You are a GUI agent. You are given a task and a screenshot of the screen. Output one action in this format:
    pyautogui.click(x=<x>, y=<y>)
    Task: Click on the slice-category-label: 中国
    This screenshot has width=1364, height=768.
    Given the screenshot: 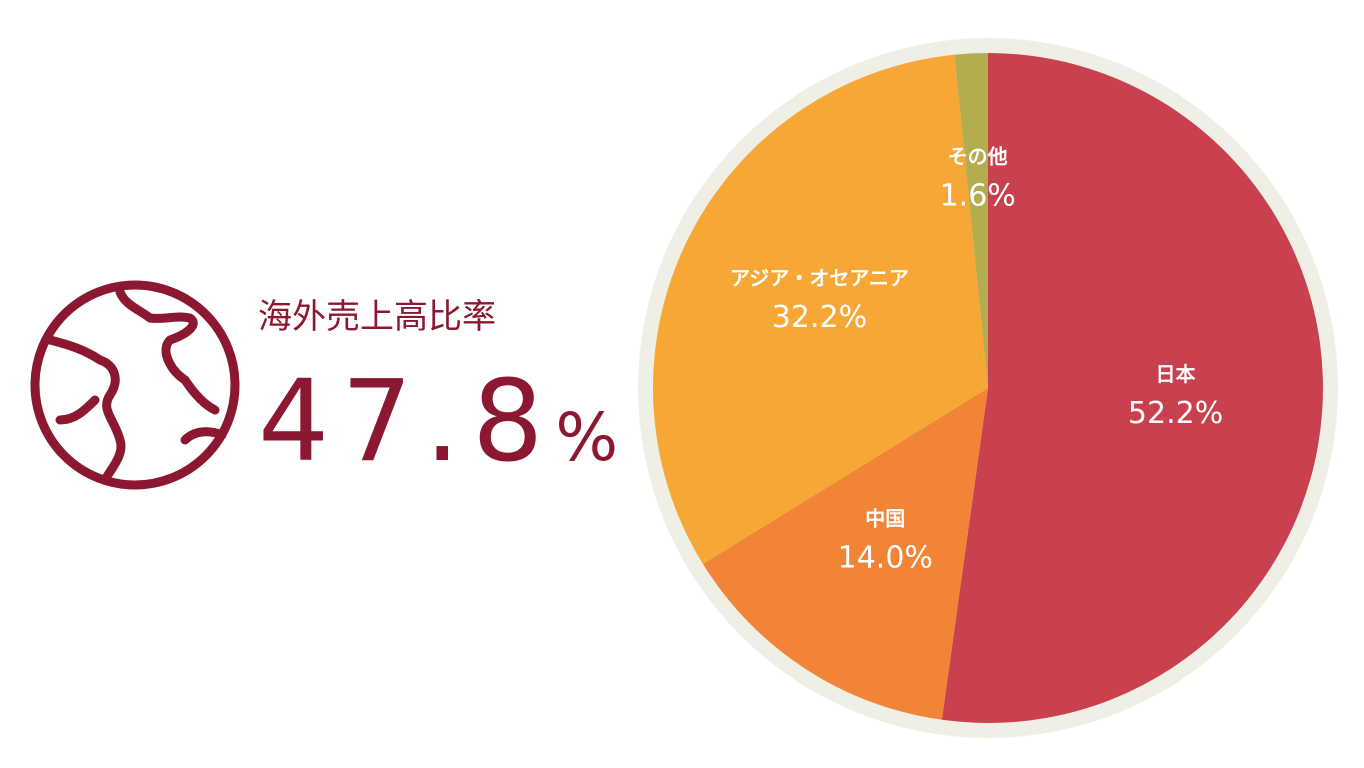 What is the action you would take?
    pyautogui.click(x=885, y=518)
    